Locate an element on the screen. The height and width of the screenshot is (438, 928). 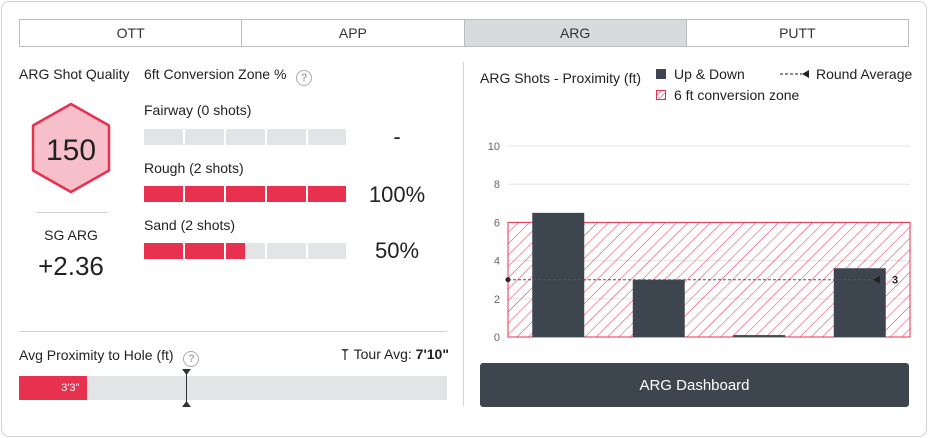
category-tabs: OTT APP ARG PUTT is located at coordinates (464, 33).